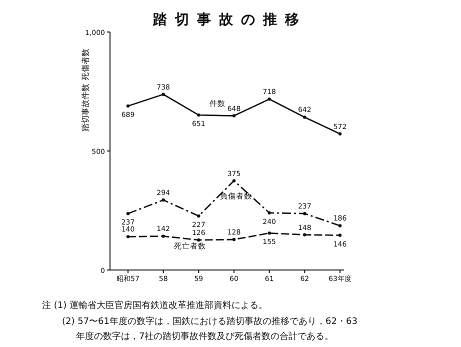  Describe the element at coordinates (200, 321) in the screenshot. I see `notes: 注 (1) 運輸省大臣官房国有鉄道改革推進部資料による。 (2) 57〜61年度の数字は，国鉄における踏切事故の推移であり，62・63年度の数字は，7社の踏切事故件数及び死傷者数の合計である。` at that location.